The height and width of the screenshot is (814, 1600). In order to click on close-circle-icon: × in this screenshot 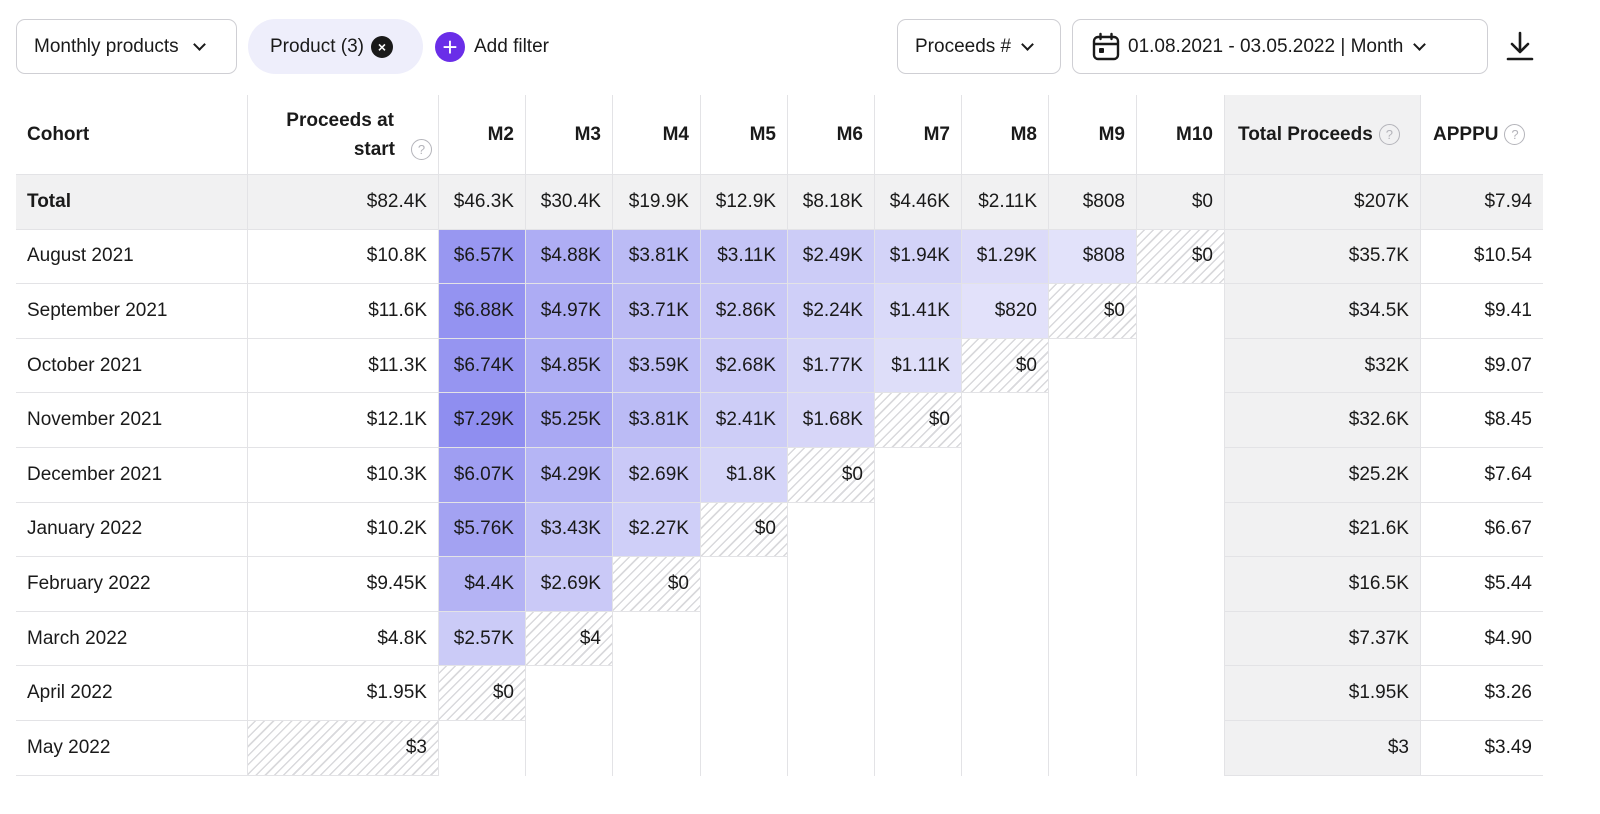, I will do `click(381, 46)`.